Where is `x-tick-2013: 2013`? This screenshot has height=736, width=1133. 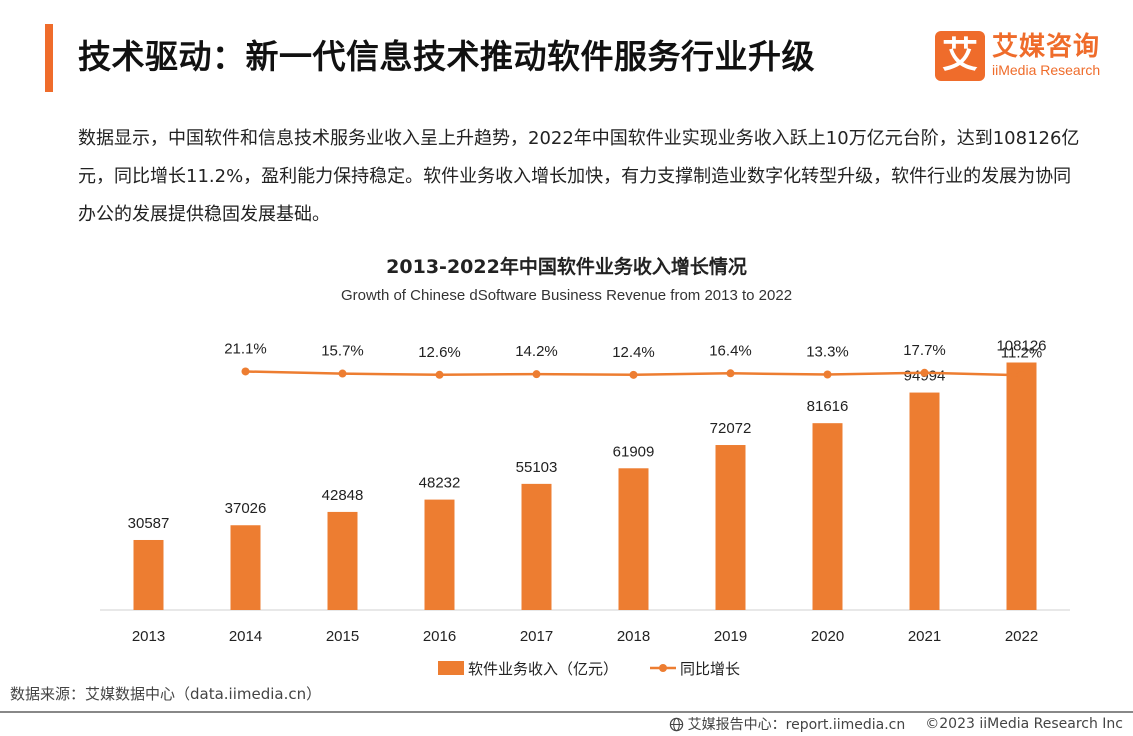
x-tick-2013: 2013 is located at coordinates (148, 636).